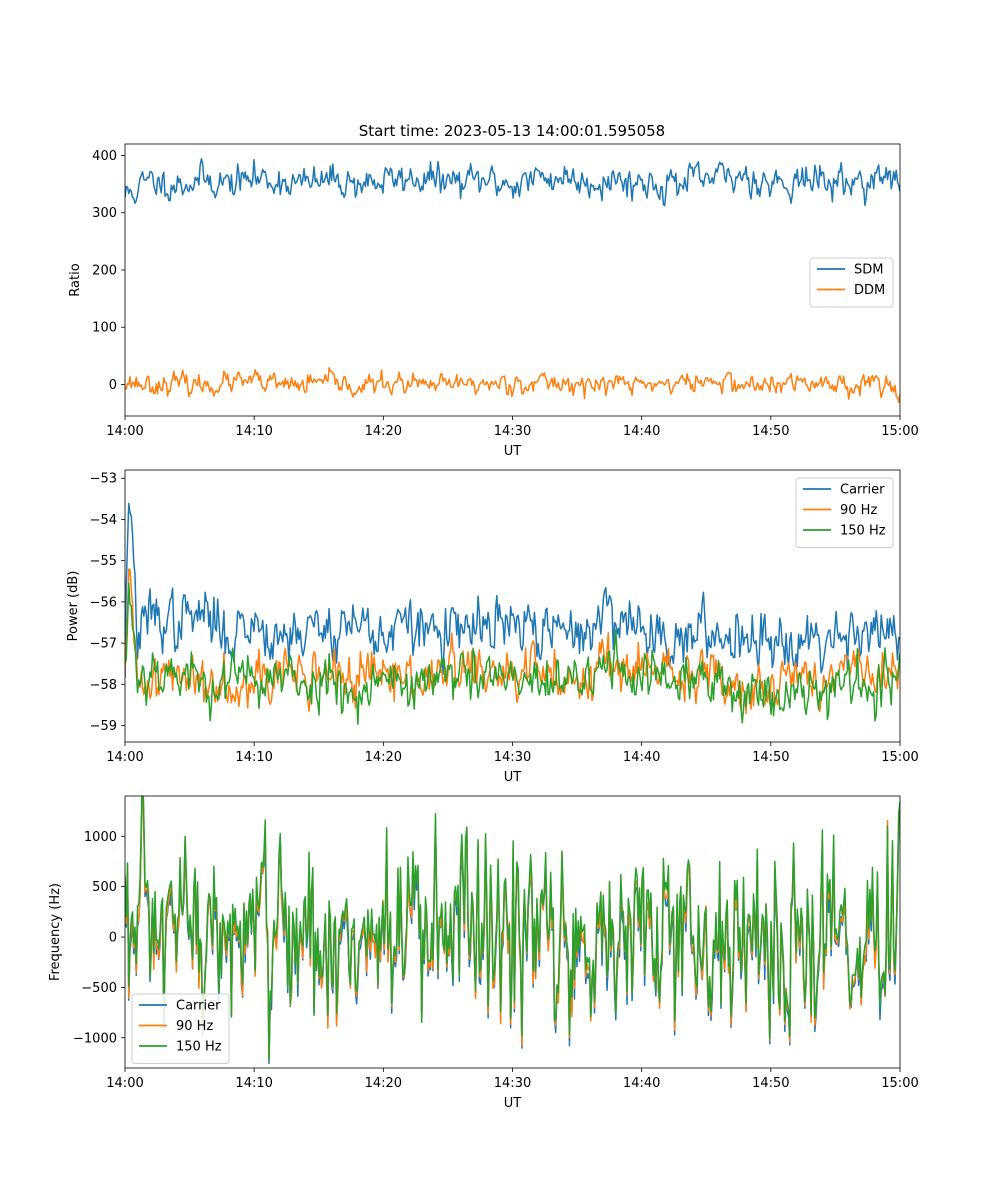 This screenshot has width=1000, height=1200. What do you see at coordinates (104, 328) in the screenshot?
I see `y-tick-label: 100` at bounding box center [104, 328].